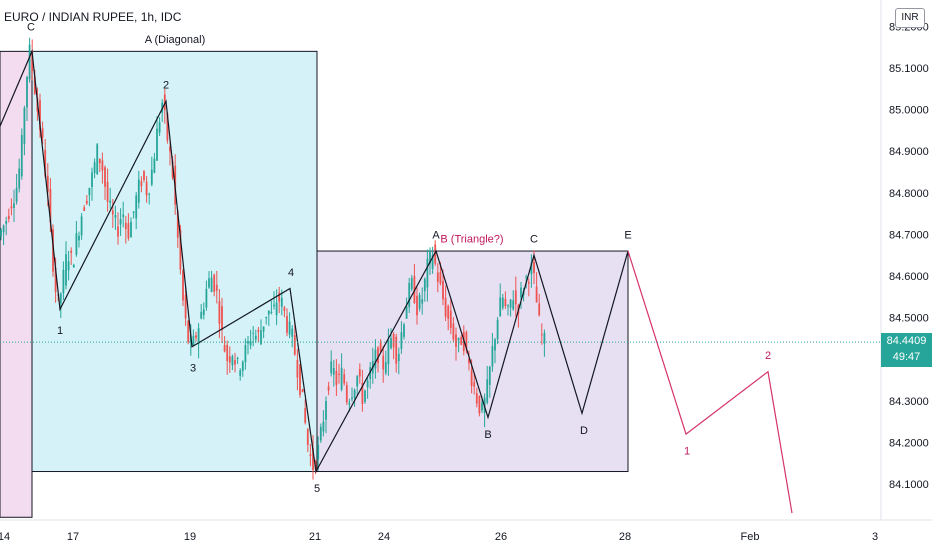 The height and width of the screenshot is (550, 932). Describe the element at coordinates (5, 537) in the screenshot. I see `x-tick-label: 14` at that location.